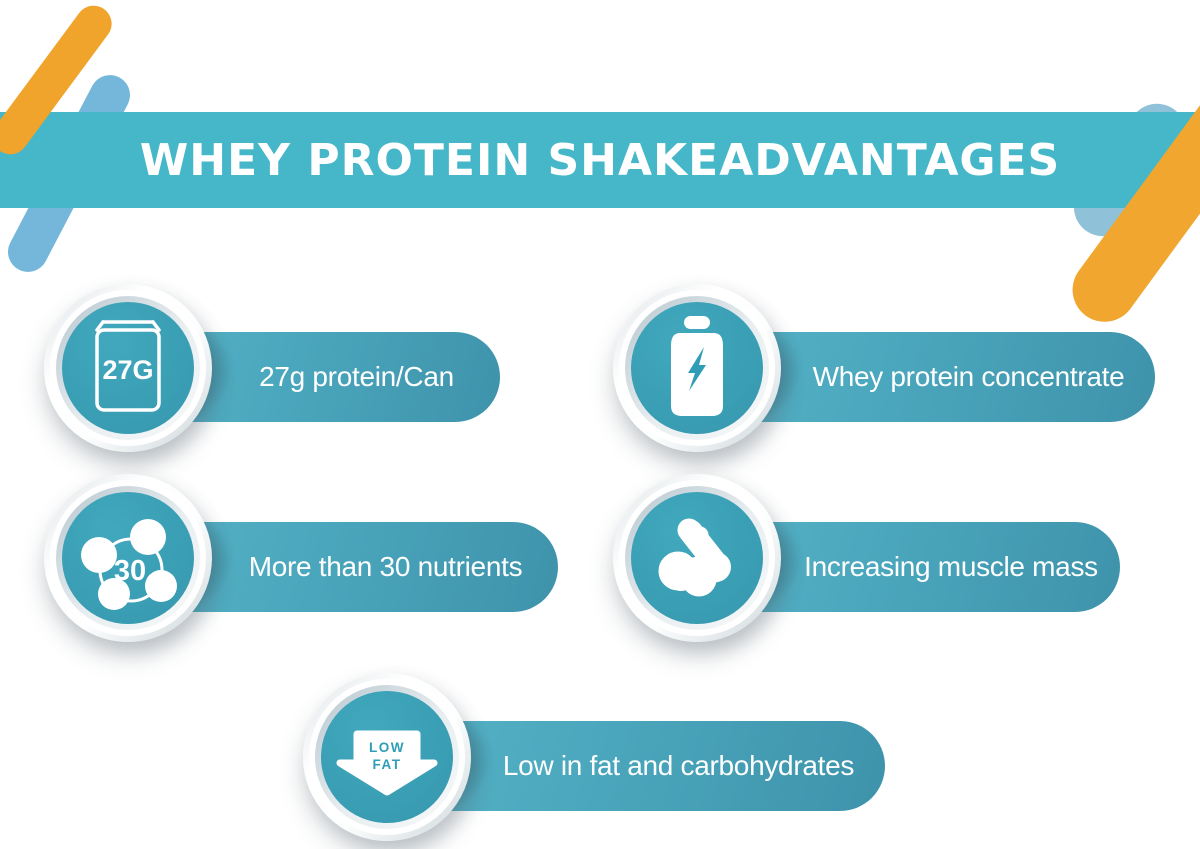  I want to click on low-fat-text-line2: FAT, so click(387, 764).